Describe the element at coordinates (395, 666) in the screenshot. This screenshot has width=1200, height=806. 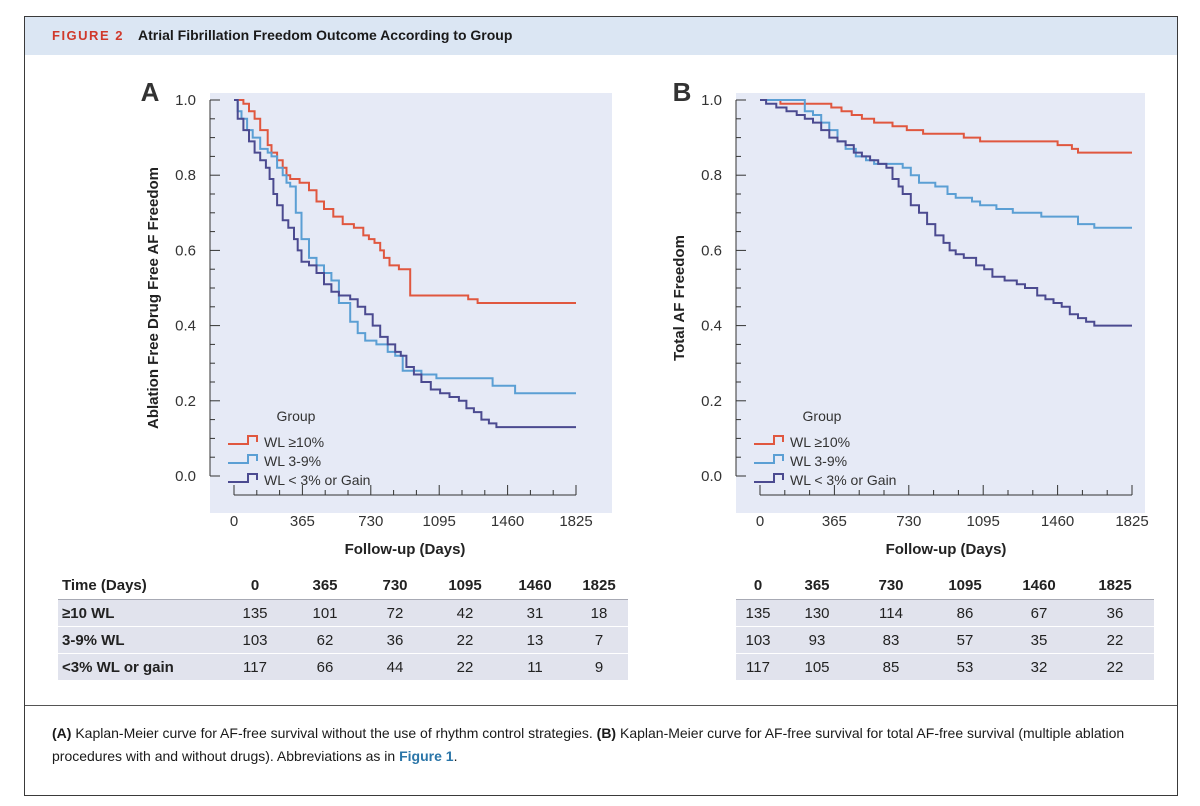
I see `cell: 44` at that location.